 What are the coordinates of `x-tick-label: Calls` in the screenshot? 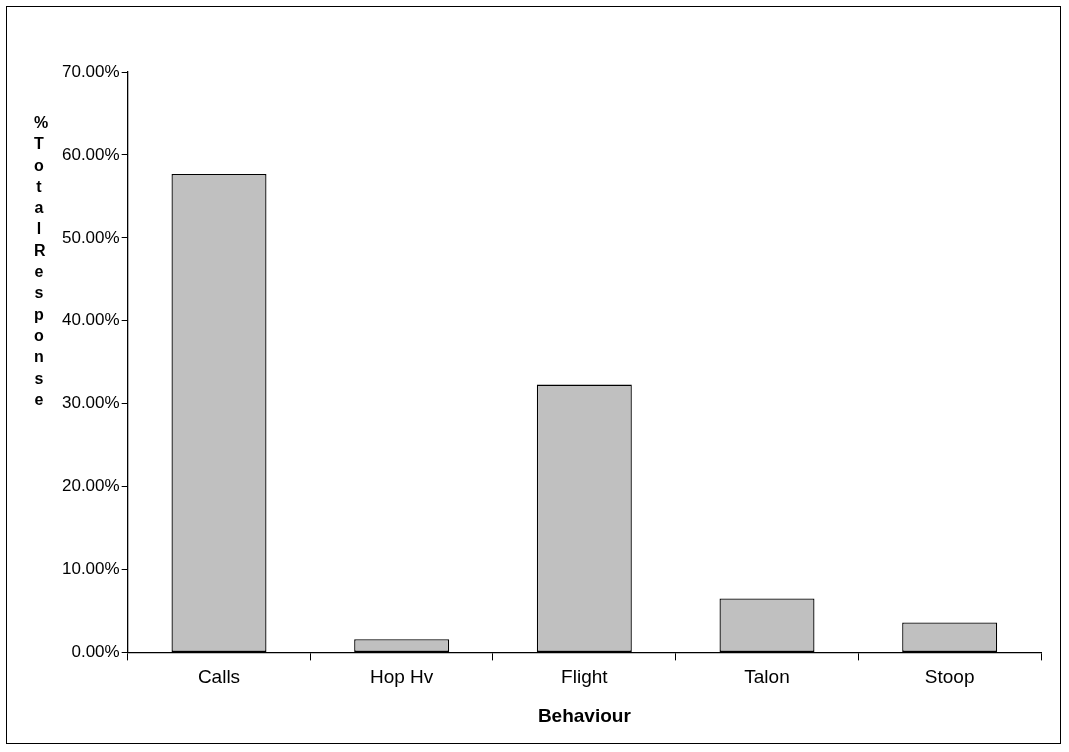 It's located at (219, 677).